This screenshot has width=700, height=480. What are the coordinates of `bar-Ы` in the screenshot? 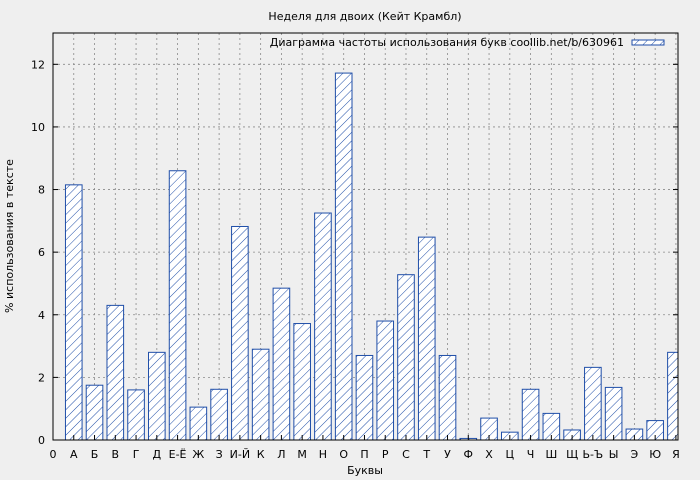 It's located at (613, 413).